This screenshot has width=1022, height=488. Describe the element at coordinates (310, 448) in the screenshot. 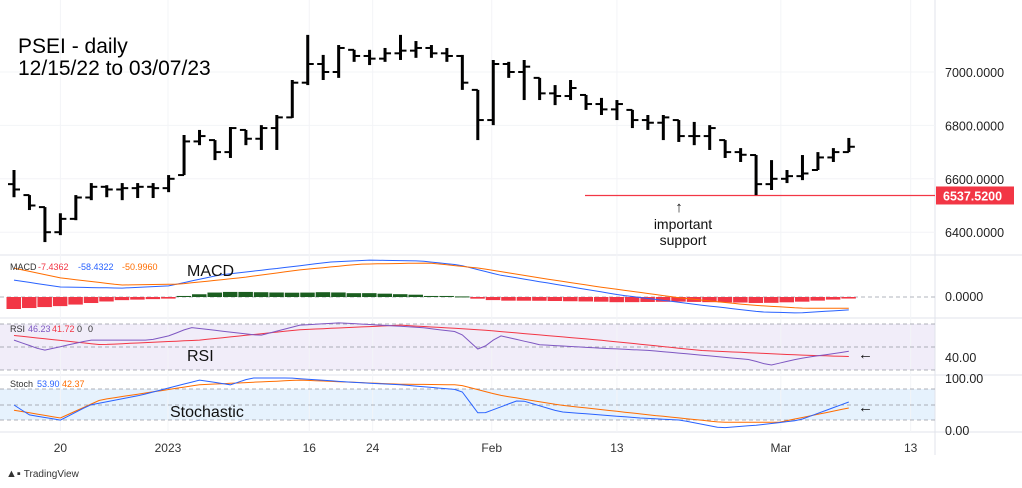

I see `x-tick-label: 16` at that location.